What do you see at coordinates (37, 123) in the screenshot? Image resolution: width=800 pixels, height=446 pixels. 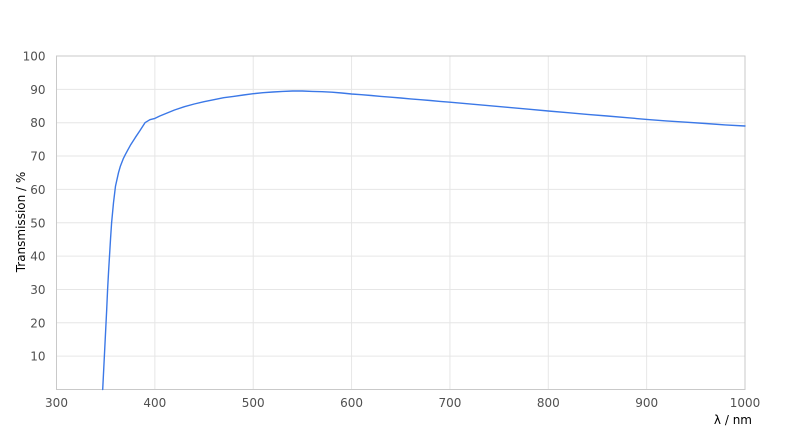 I see `y-tick-label: 80` at bounding box center [37, 123].